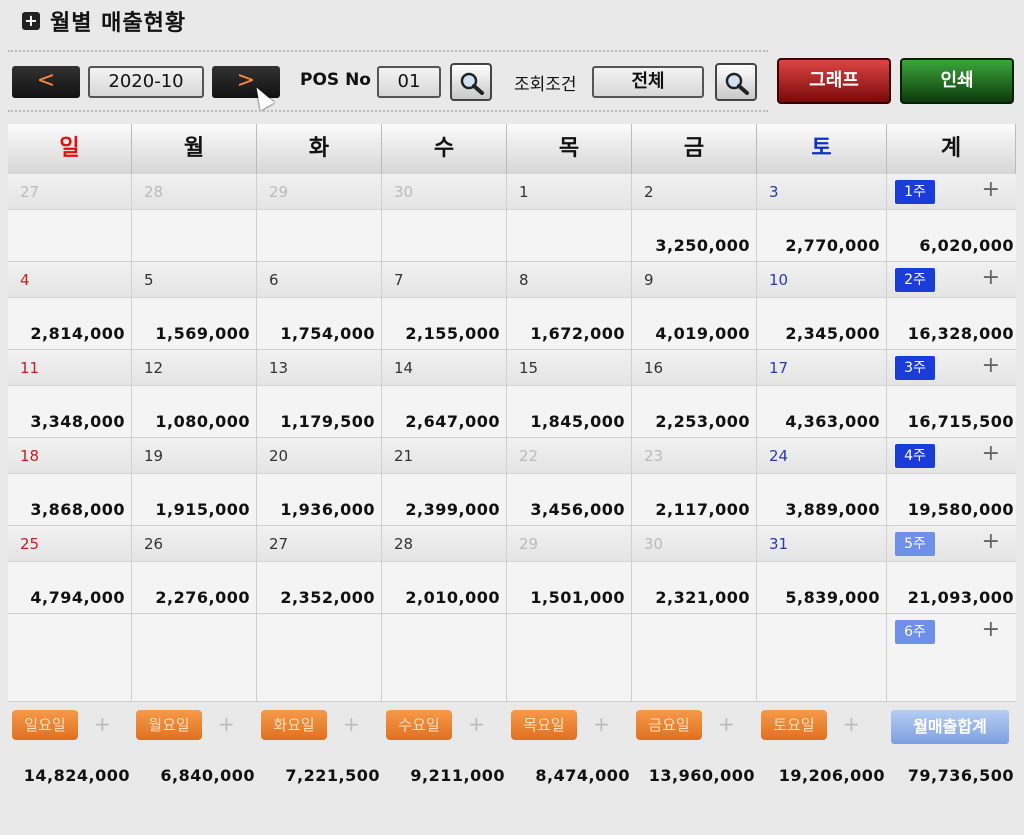  What do you see at coordinates (70, 306) in the screenshot?
I see `day-cell: 4 2,814,000` at bounding box center [70, 306].